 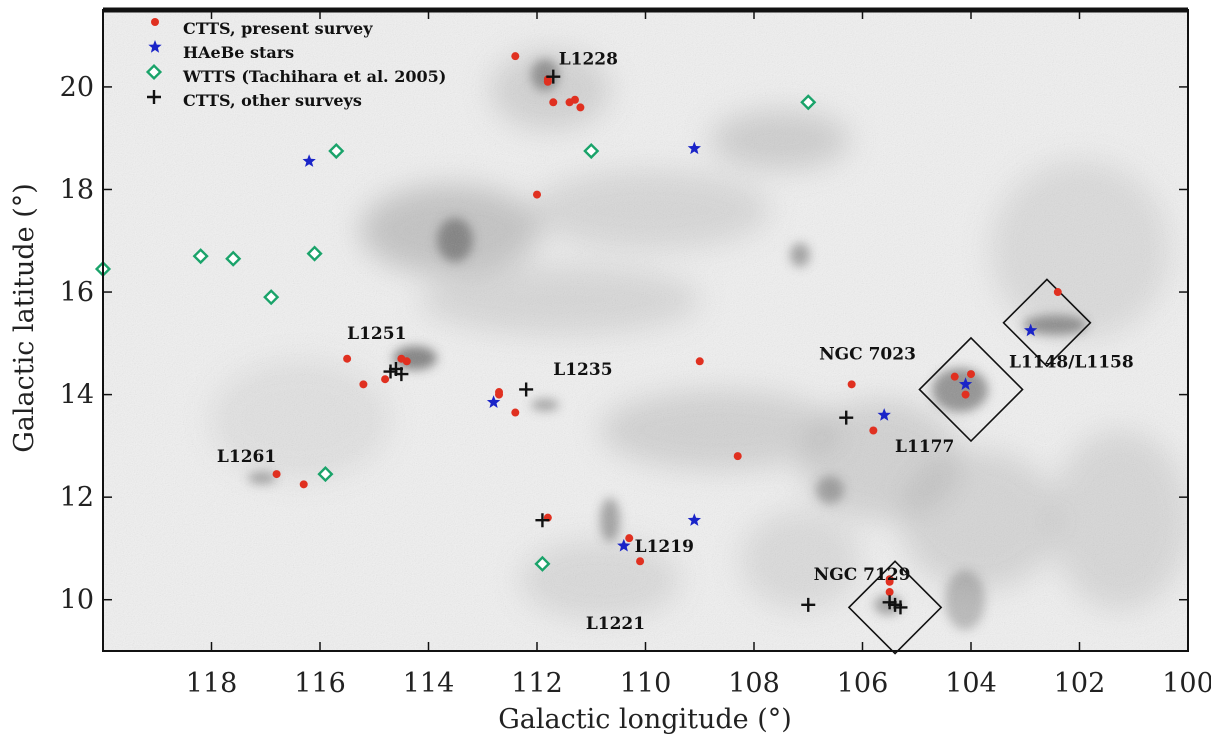 I want to click on legend-marker-star, so click(x=155, y=46).